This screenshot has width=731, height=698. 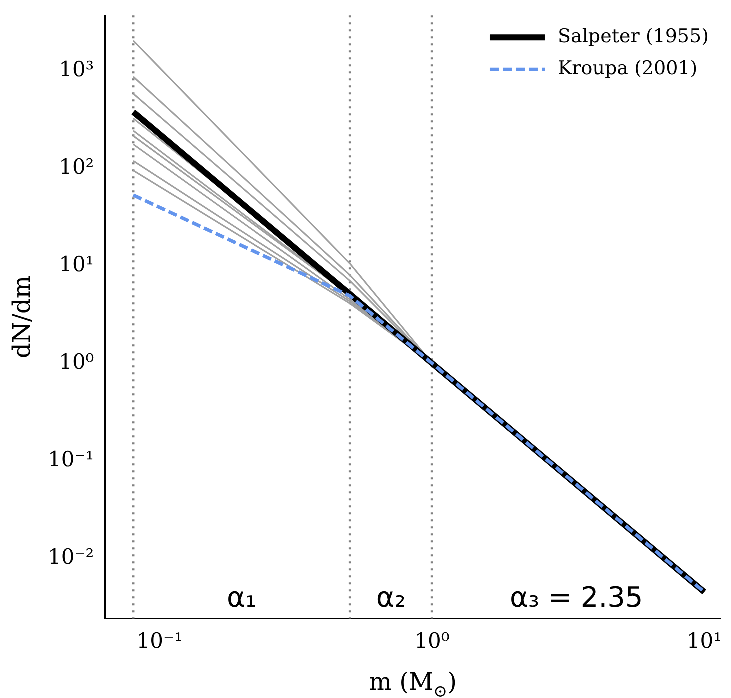 What do you see at coordinates (159, 640) in the screenshot?
I see `x-tick-label: 10⁻¹` at bounding box center [159, 640].